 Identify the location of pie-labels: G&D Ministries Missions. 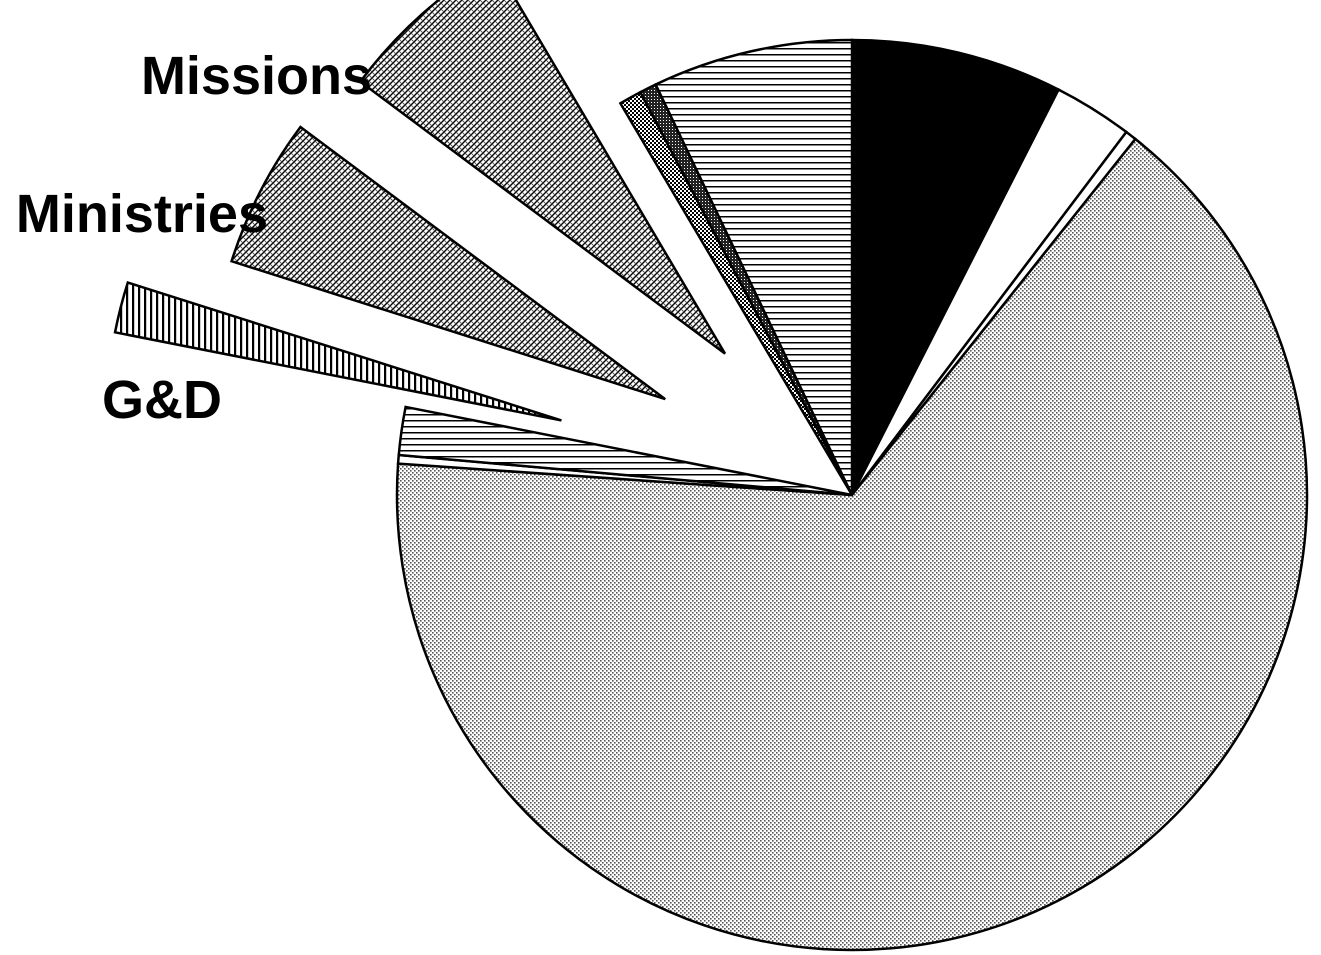
(194, 238).